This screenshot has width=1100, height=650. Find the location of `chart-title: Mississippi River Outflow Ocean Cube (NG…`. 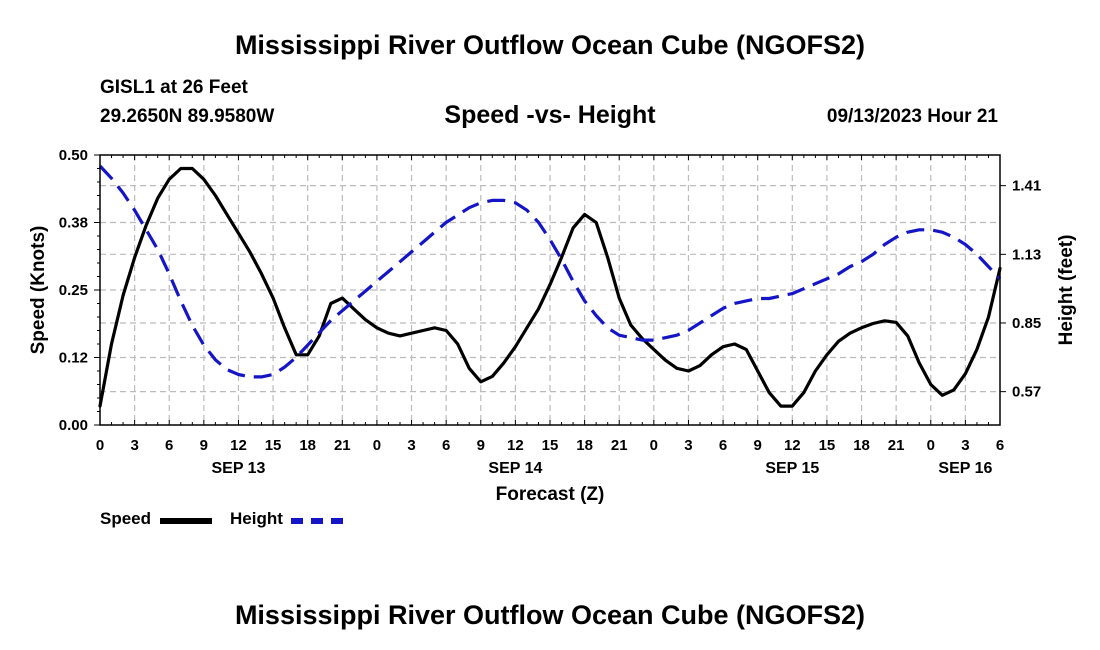

chart-title: Mississippi River Outflow Ocean Cube (NG… is located at coordinates (550, 45).